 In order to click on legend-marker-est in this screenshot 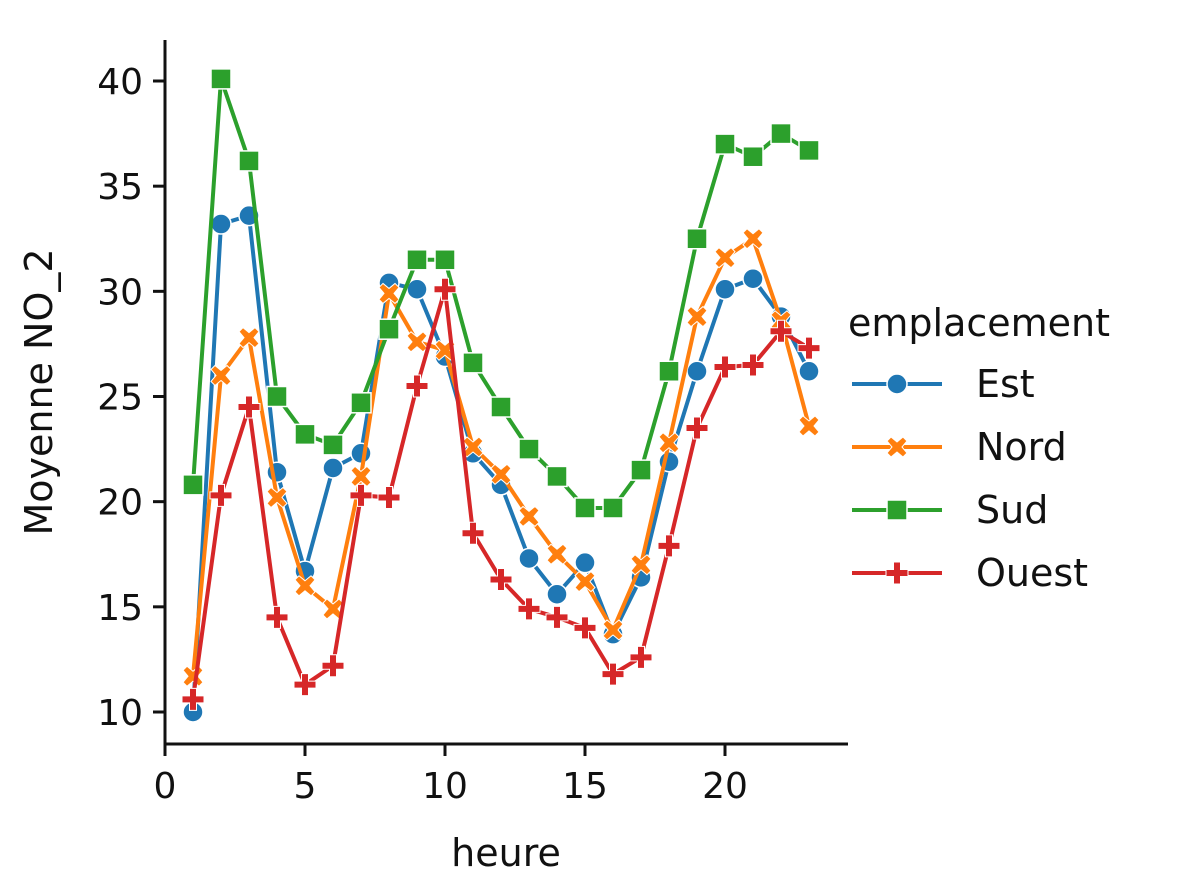, I will do `click(897, 384)`.